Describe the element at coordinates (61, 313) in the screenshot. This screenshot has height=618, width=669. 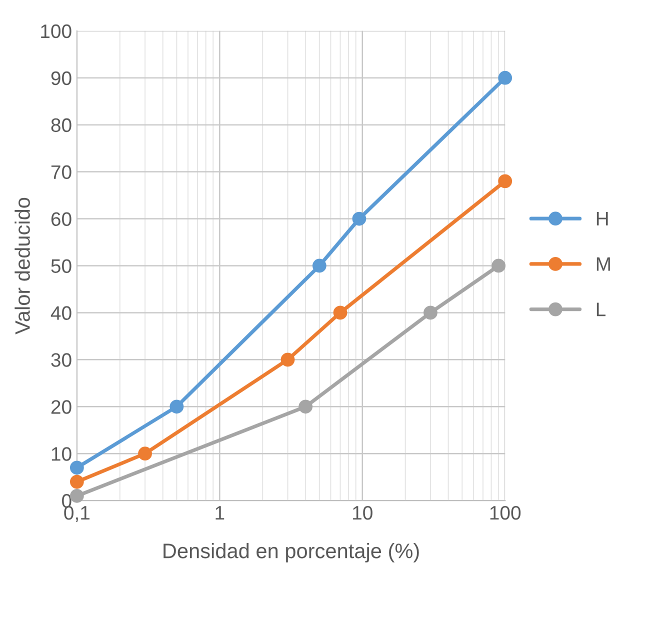
I see `y-tick-label: 40` at that location.